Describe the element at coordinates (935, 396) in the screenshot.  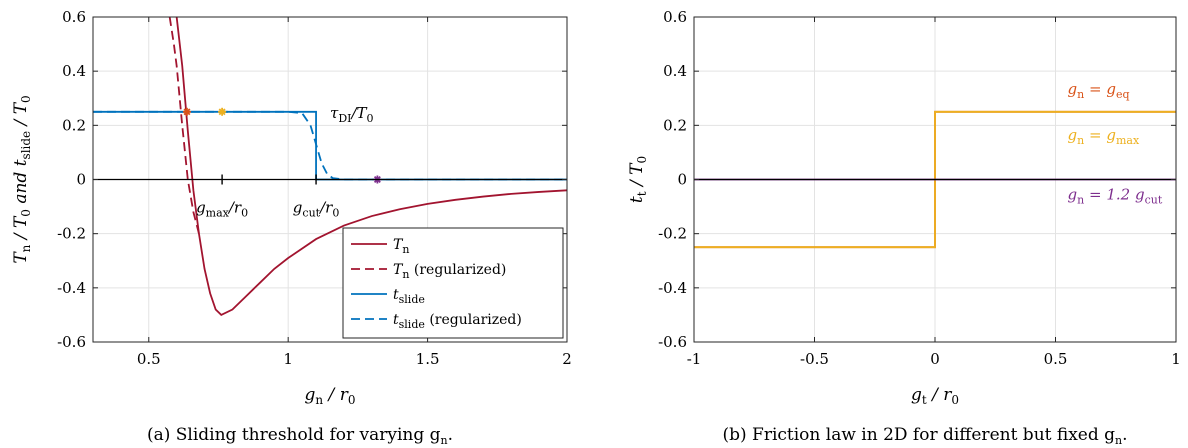
I see `panel-b-xlabel: gt / r0` at that location.